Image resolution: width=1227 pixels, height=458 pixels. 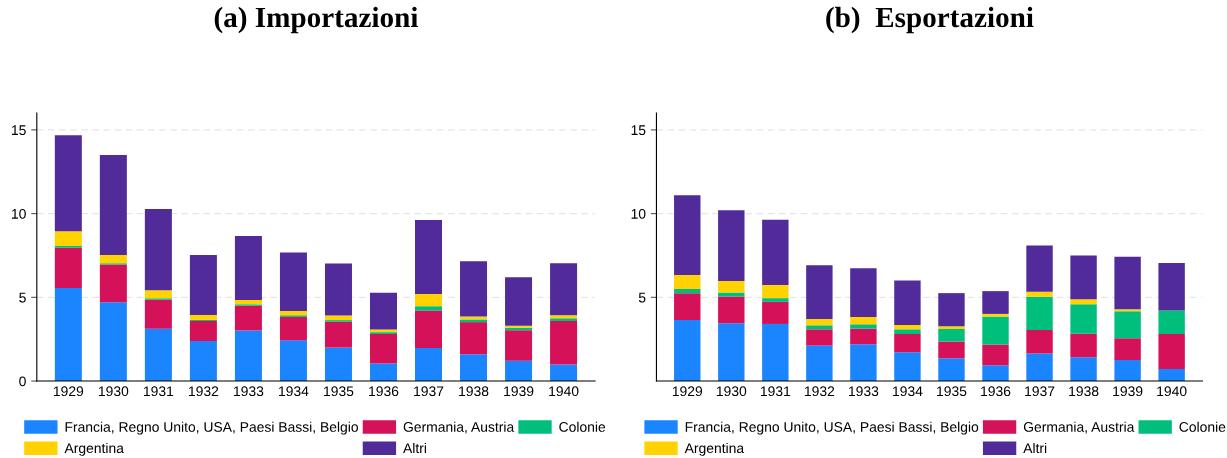 What do you see at coordinates (316, 20) in the screenshot?
I see `chart-title: (a) Importazioni` at bounding box center [316, 20].